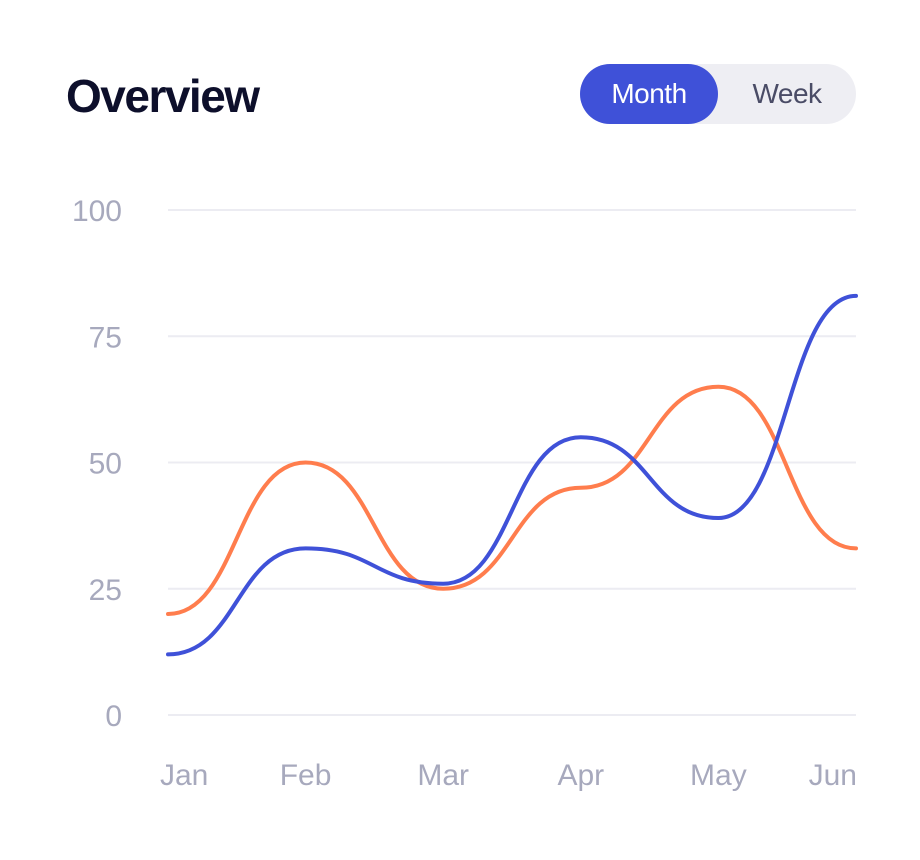  Describe the element at coordinates (97, 211) in the screenshot. I see `y-tick-label: 100` at that location.